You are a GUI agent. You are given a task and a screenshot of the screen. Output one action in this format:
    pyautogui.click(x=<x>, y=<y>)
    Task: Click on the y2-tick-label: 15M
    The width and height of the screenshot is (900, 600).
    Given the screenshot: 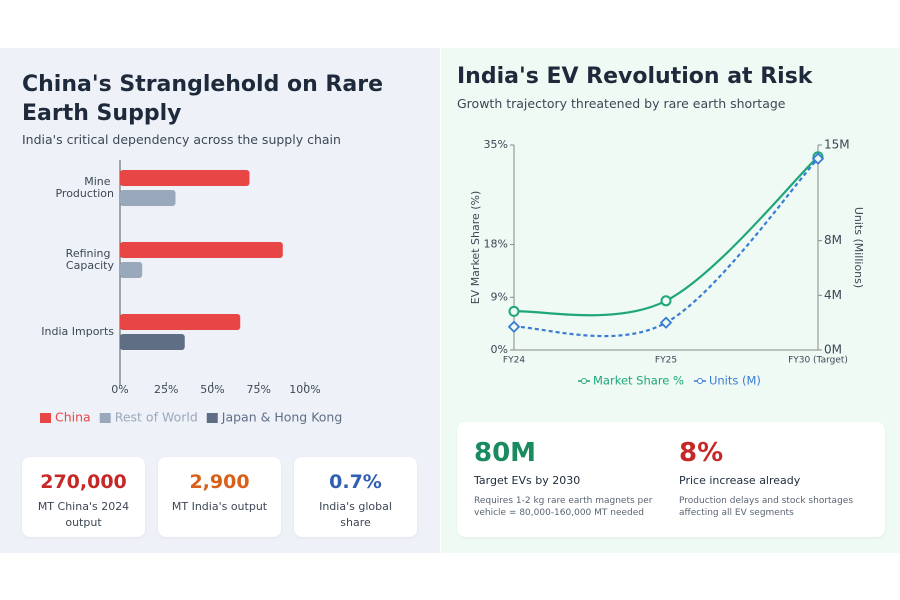 What is the action you would take?
    pyautogui.click(x=837, y=145)
    